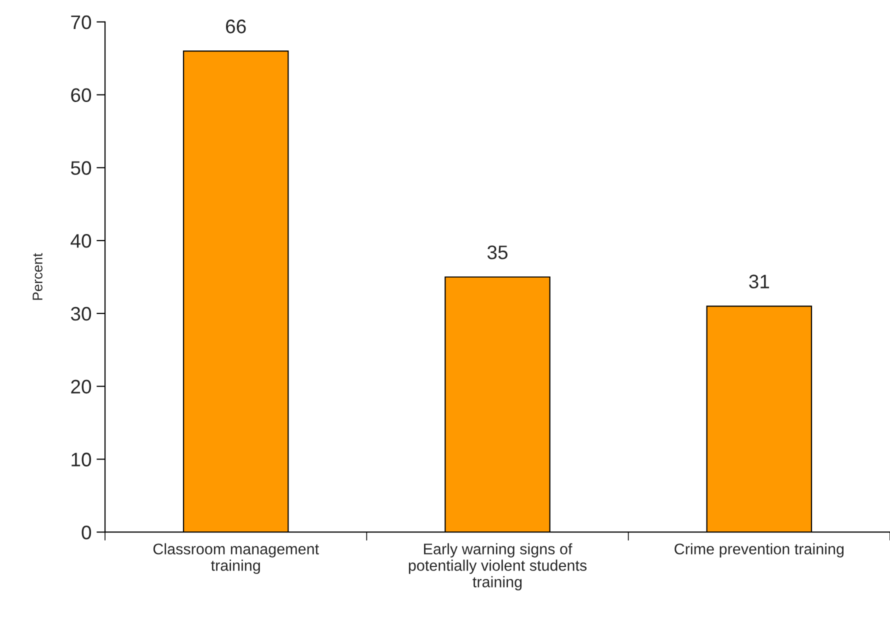 The width and height of the screenshot is (890, 626). I want to click on y-tick-label: 70, so click(81, 22).